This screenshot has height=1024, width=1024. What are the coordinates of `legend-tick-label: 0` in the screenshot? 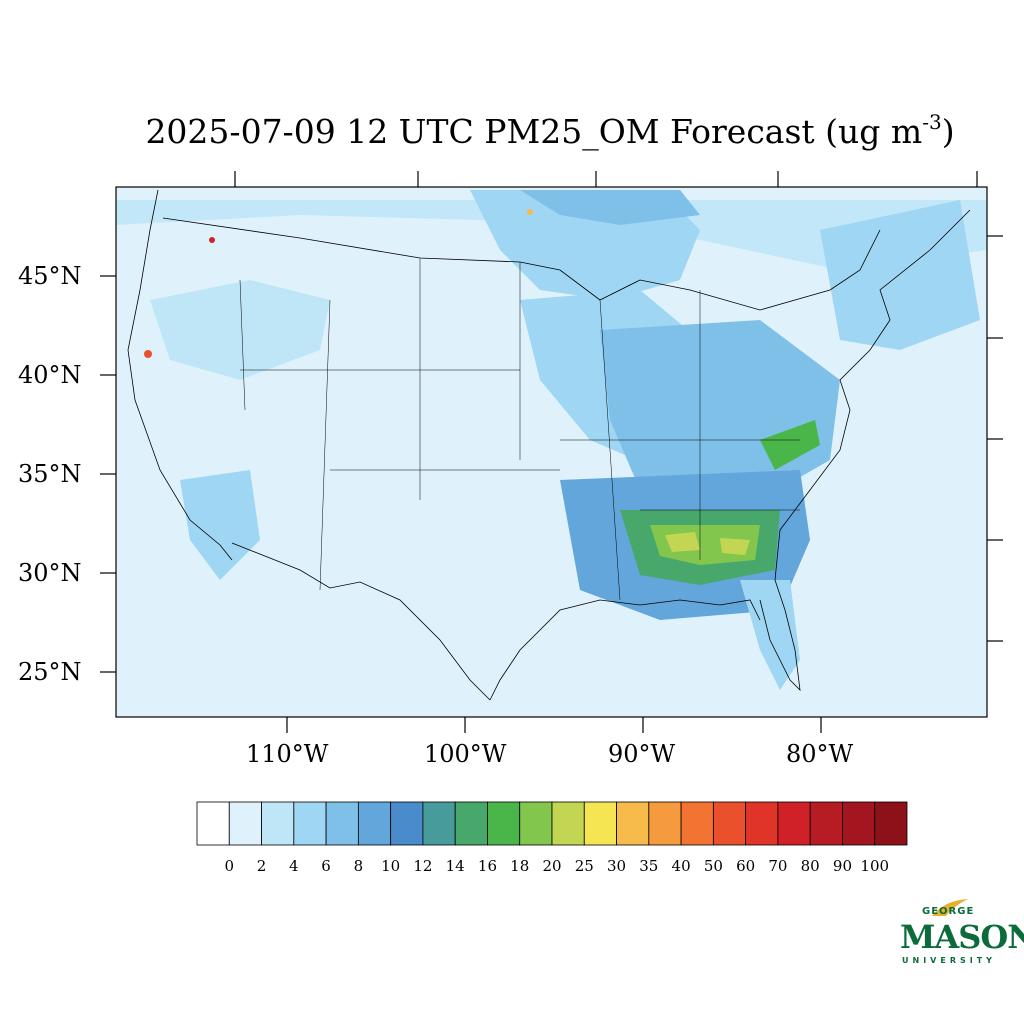 It's located at (229, 866).